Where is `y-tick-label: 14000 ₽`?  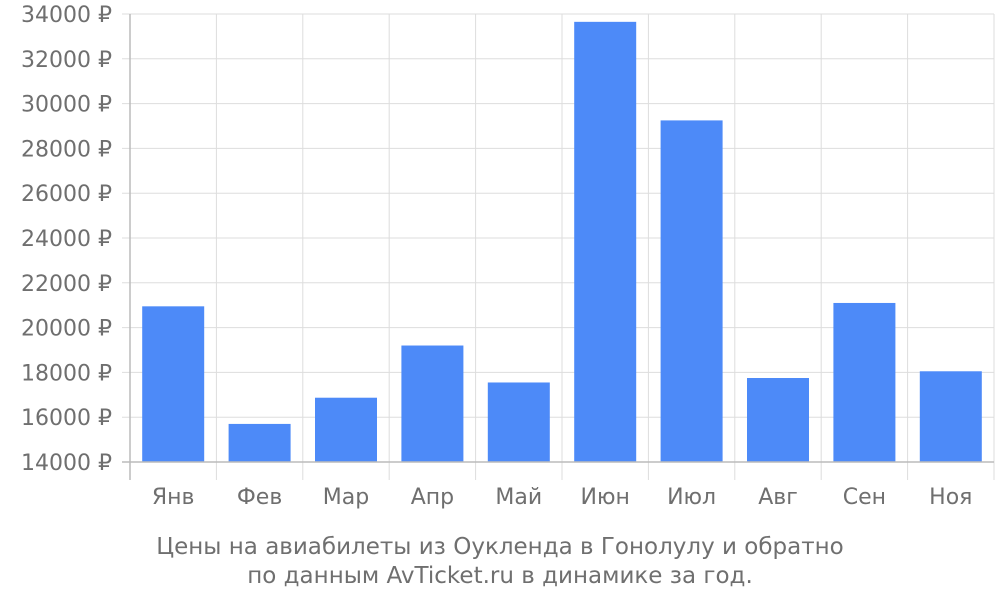
y-tick-label: 14000 ₽ is located at coordinates (66, 463).